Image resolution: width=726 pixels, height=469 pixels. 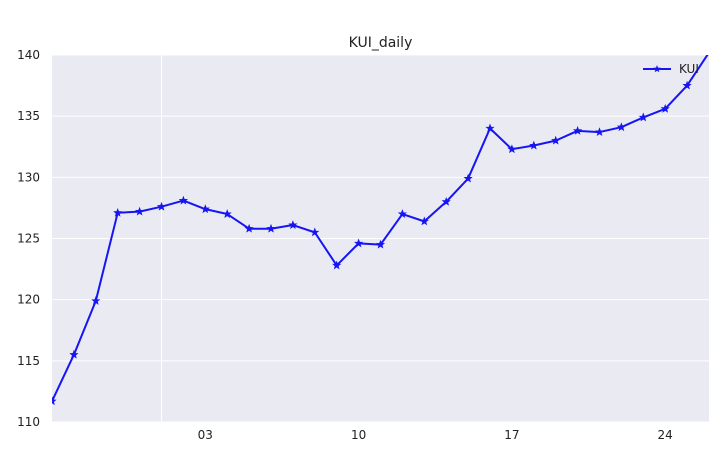 I want to click on x-axis-ticks: 03 10 17 24, so click(x=435, y=435).